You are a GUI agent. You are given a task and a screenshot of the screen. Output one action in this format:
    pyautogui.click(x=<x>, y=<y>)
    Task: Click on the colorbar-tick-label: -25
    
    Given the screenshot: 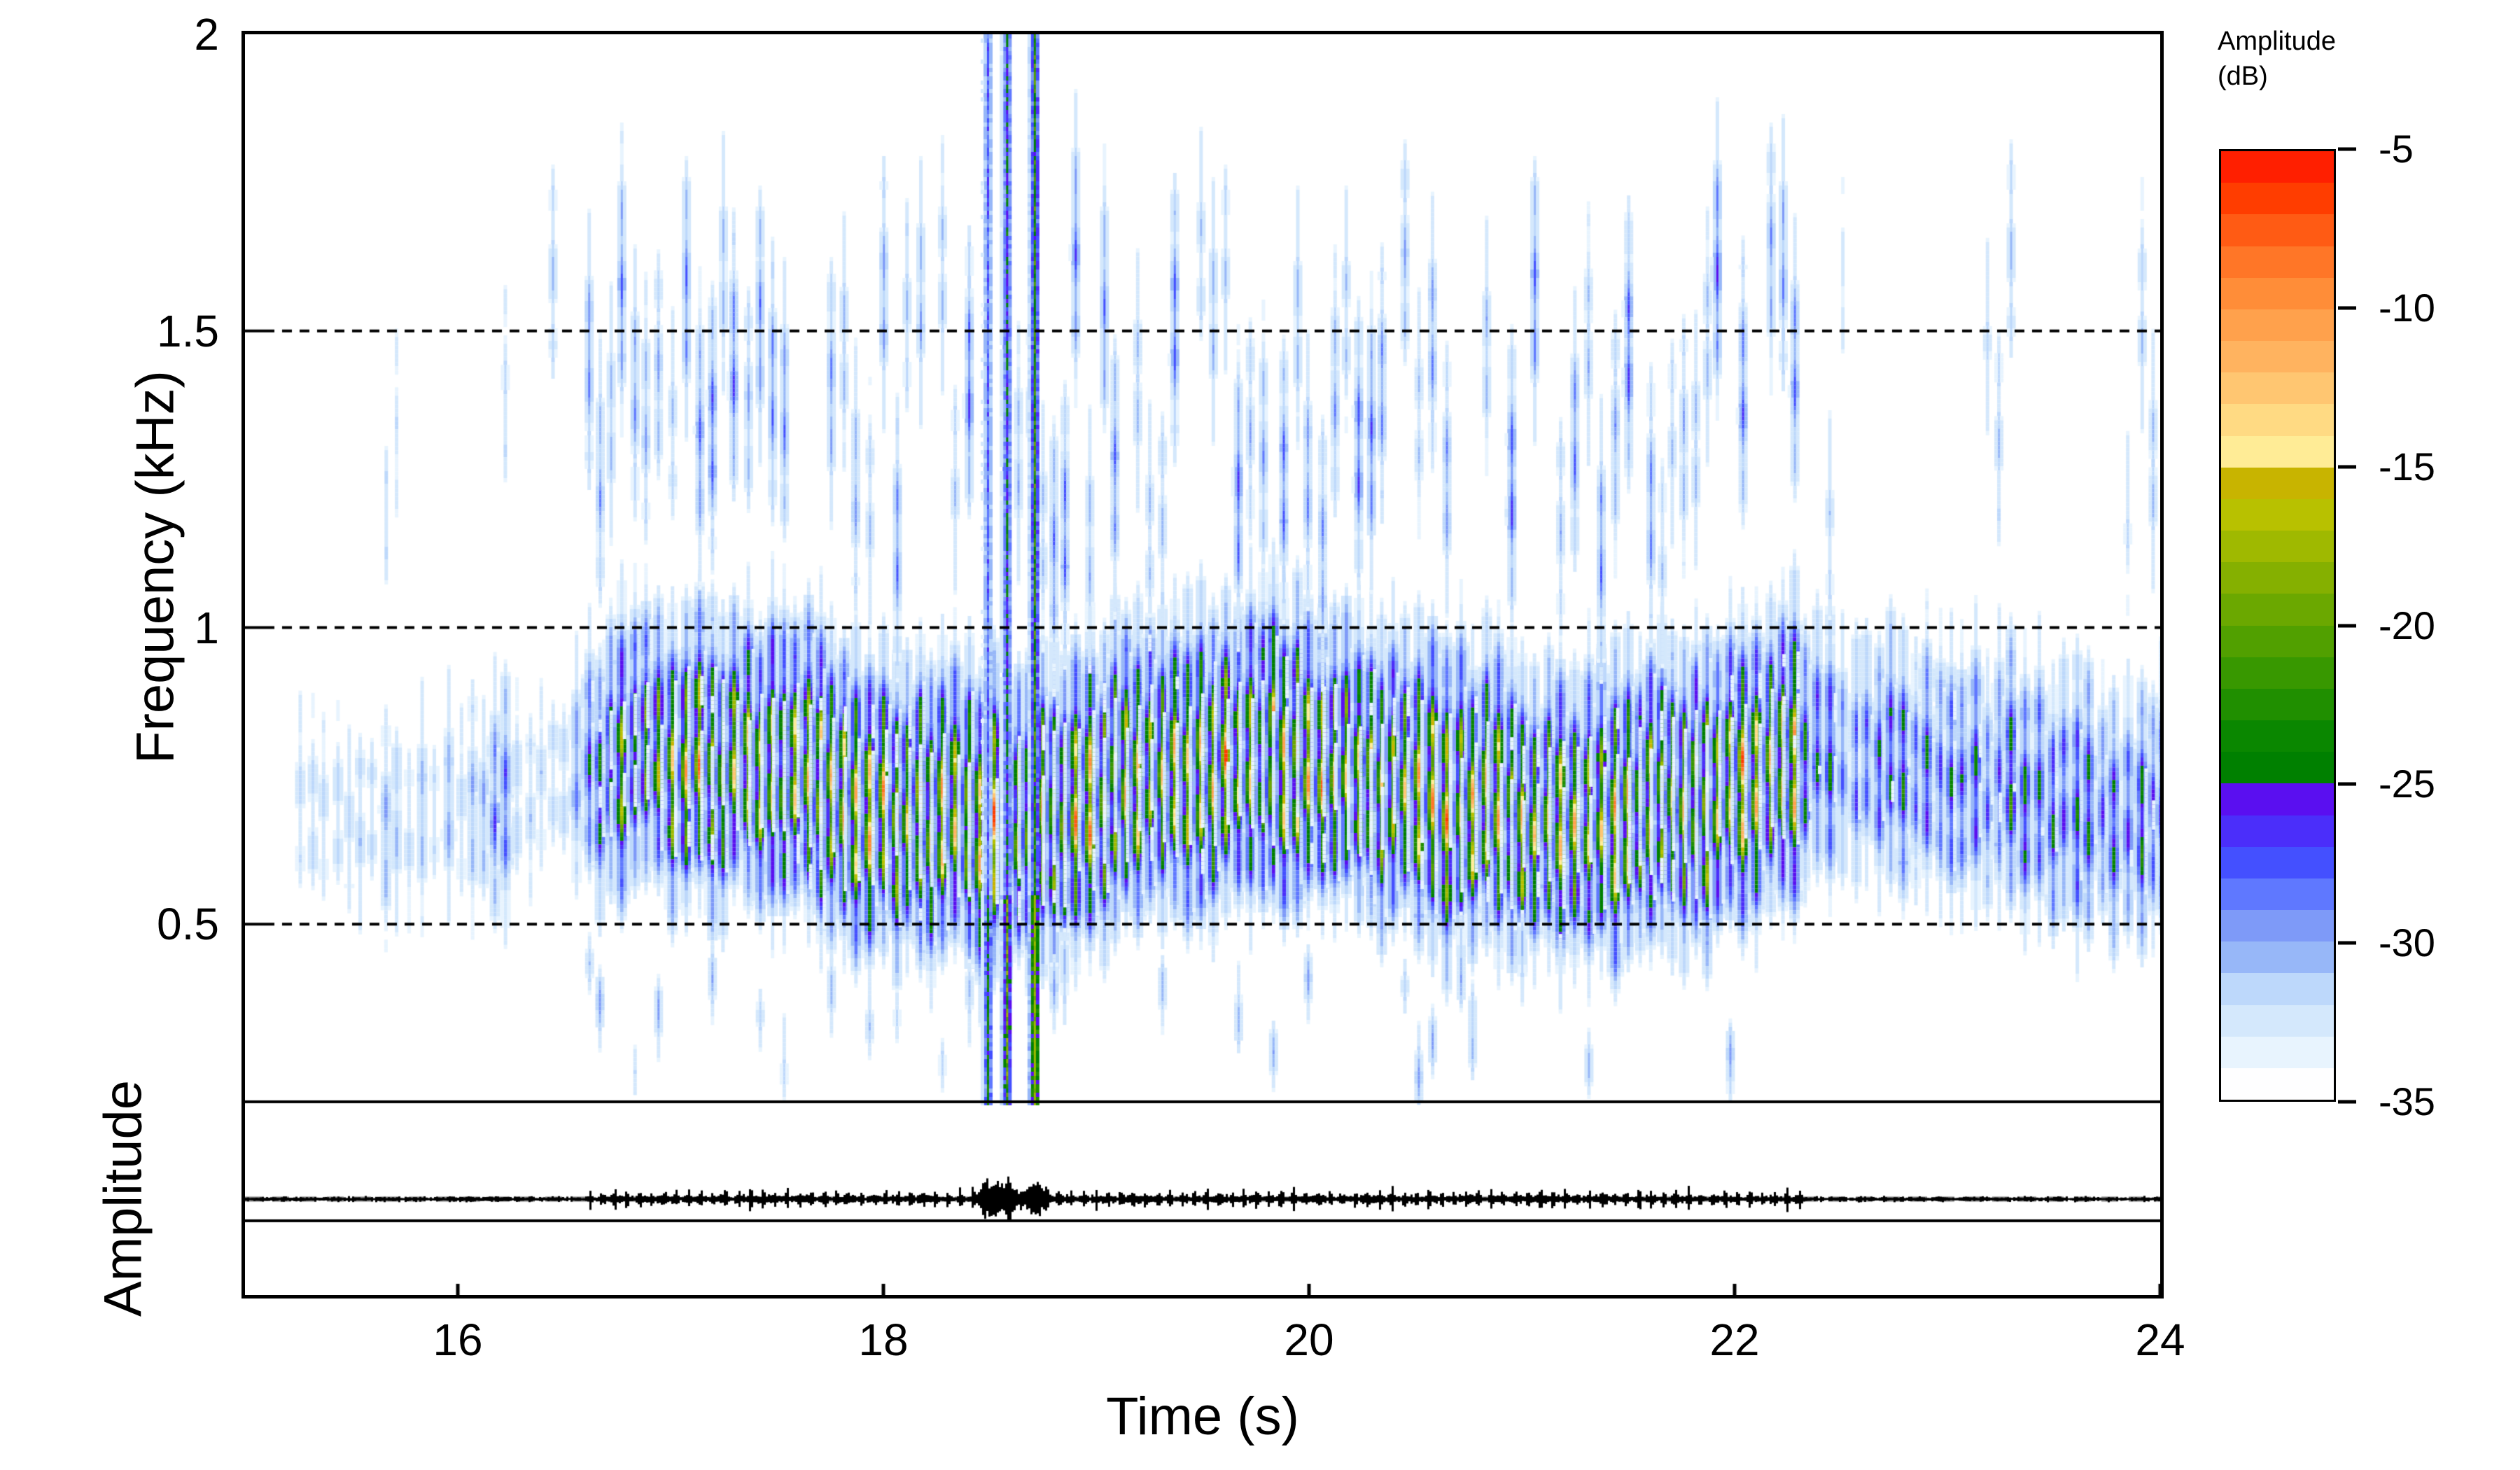 What is the action you would take?
    pyautogui.click(x=2407, y=784)
    